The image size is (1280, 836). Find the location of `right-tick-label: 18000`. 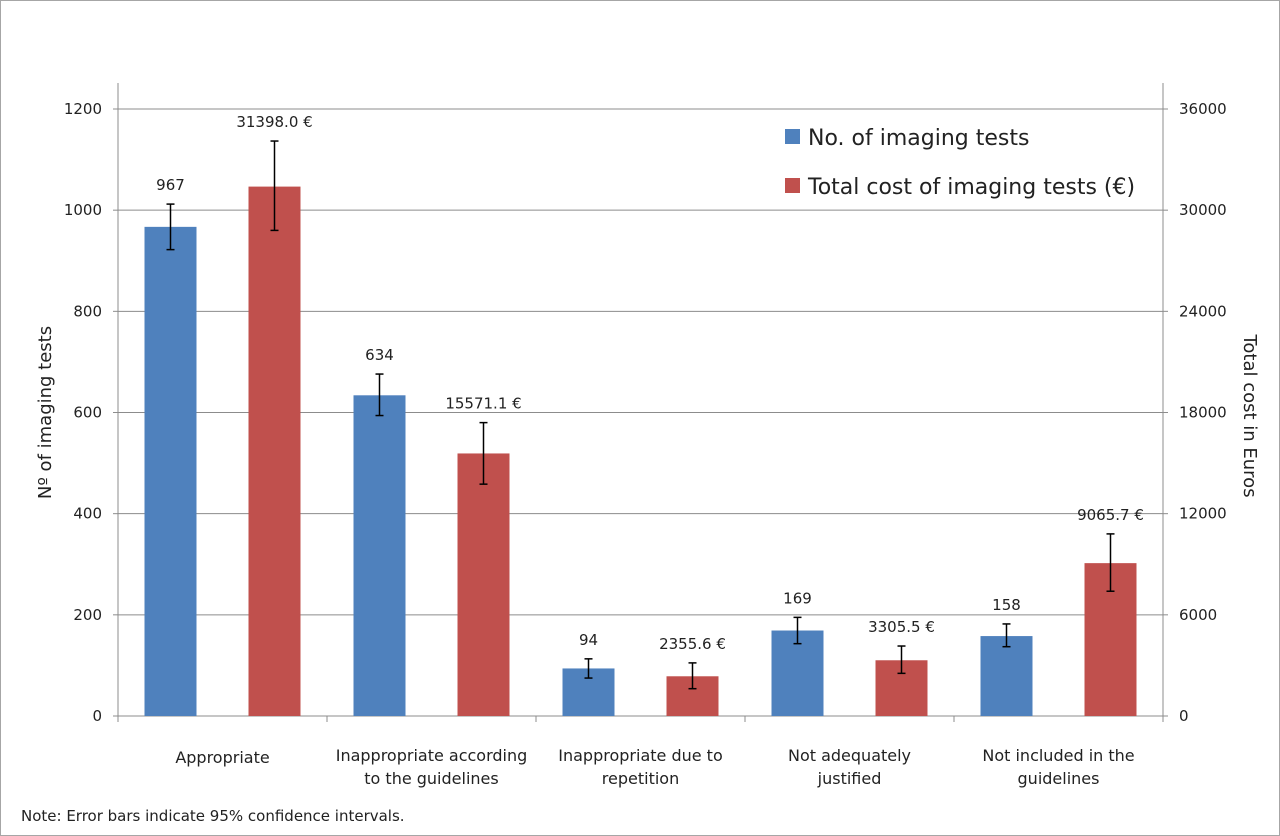

right-tick-label: 18000 is located at coordinates (1203, 413).